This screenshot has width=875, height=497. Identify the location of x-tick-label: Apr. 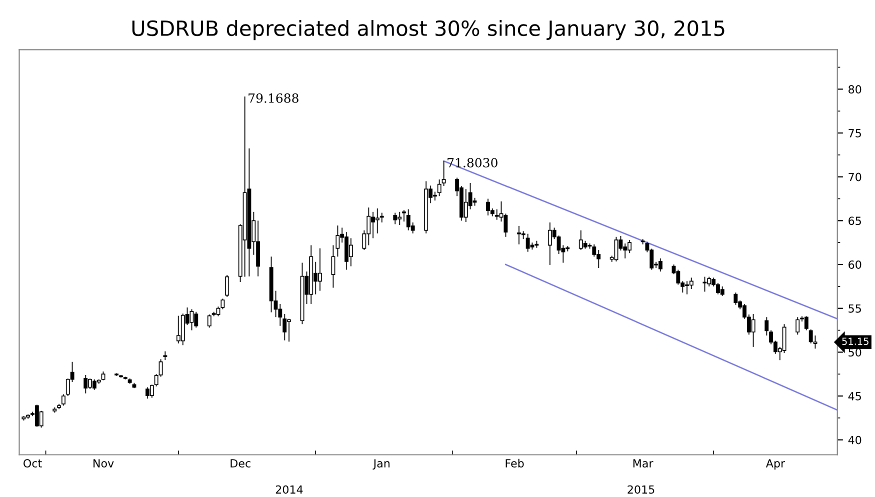
(776, 464).